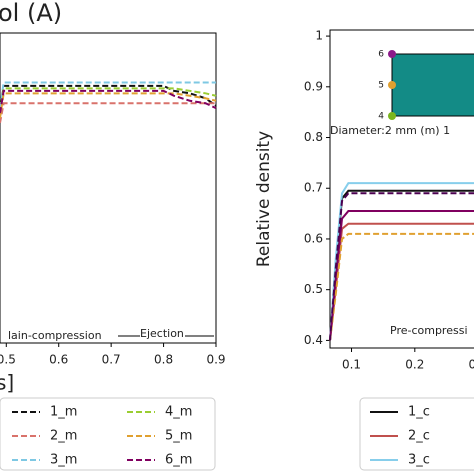  Describe the element at coordinates (7, 383) in the screenshot. I see `x-axis-label: s]` at that location.